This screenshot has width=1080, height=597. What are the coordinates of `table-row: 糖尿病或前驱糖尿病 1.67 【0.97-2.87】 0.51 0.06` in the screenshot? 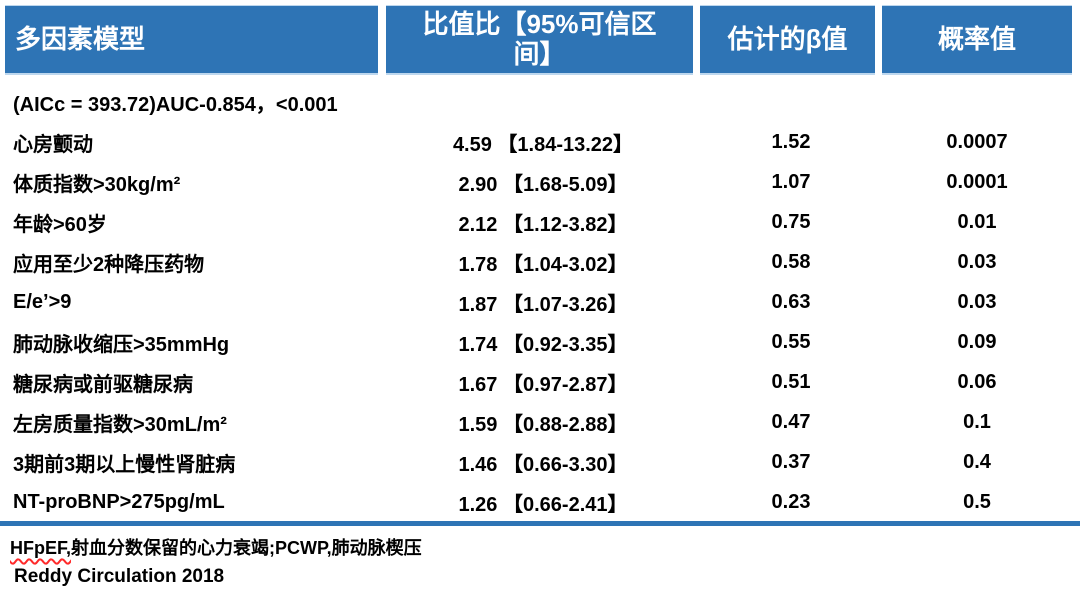 It's located at (538, 382).